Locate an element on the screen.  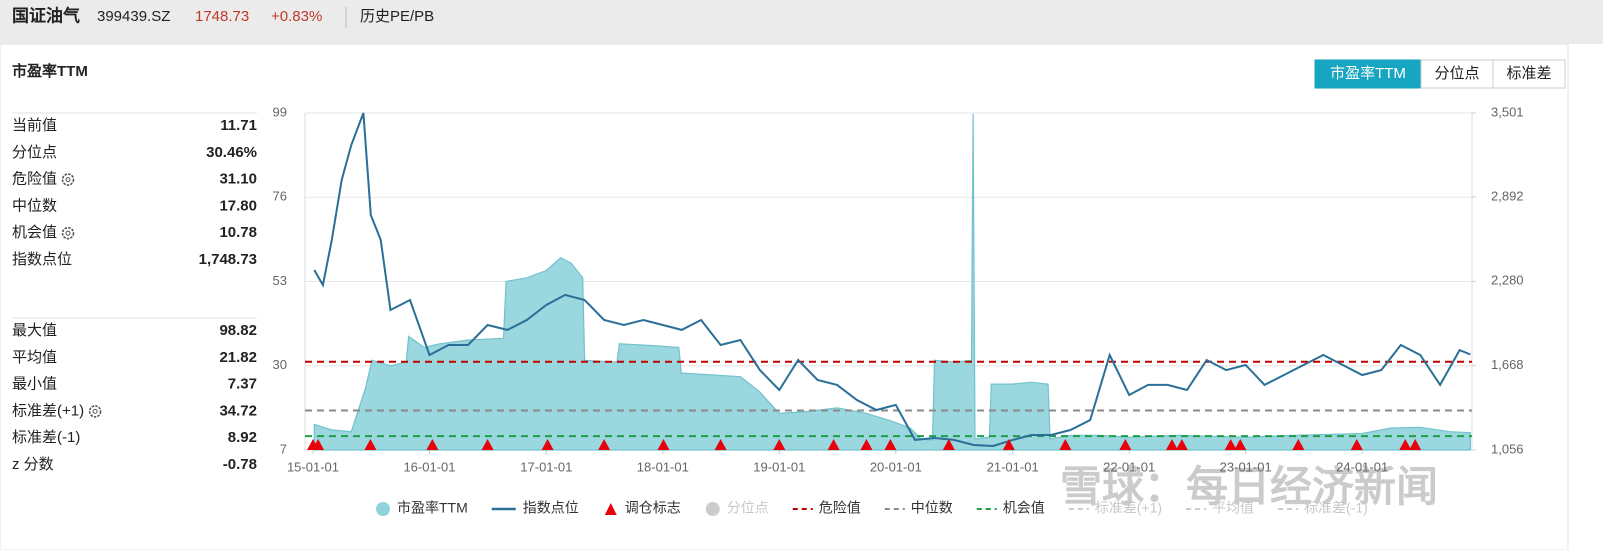
stat-value: 17.80 is located at coordinates (238, 205).